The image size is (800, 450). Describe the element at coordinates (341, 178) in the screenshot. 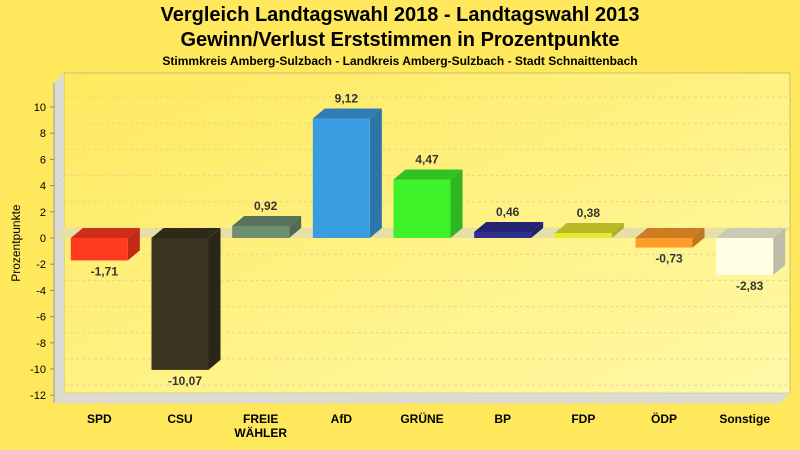

I see `bar-afd` at that location.